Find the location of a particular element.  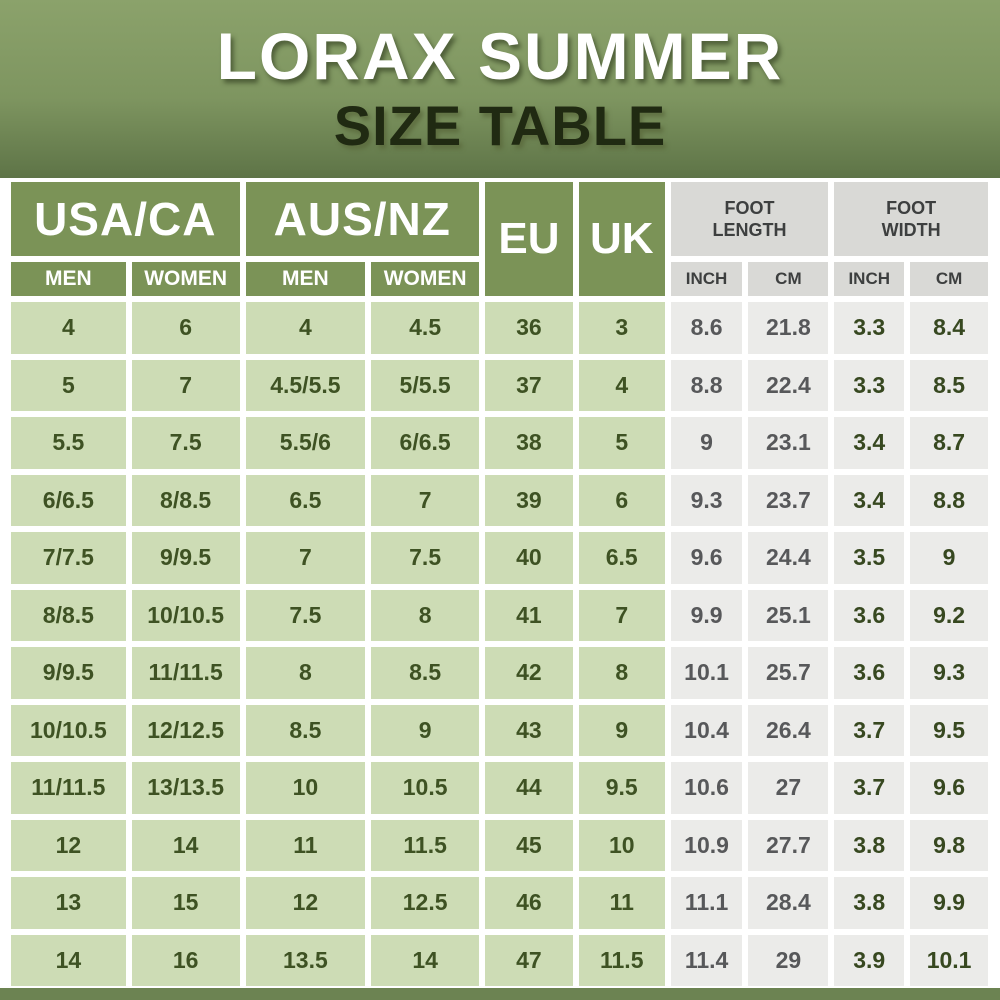

size-cell: 25.7 is located at coordinates (788, 673).